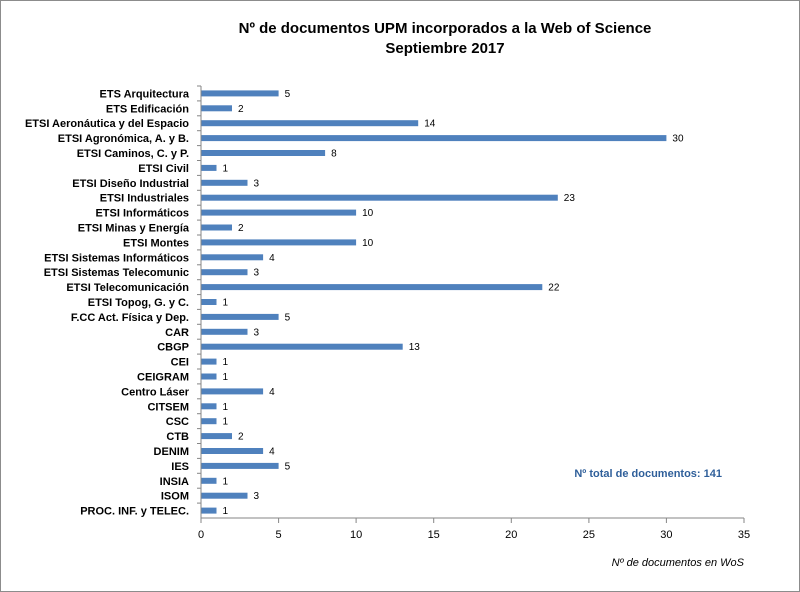 The height and width of the screenshot is (592, 800). Describe the element at coordinates (168, 407) in the screenshot. I see `category-label: CITSEM` at that location.